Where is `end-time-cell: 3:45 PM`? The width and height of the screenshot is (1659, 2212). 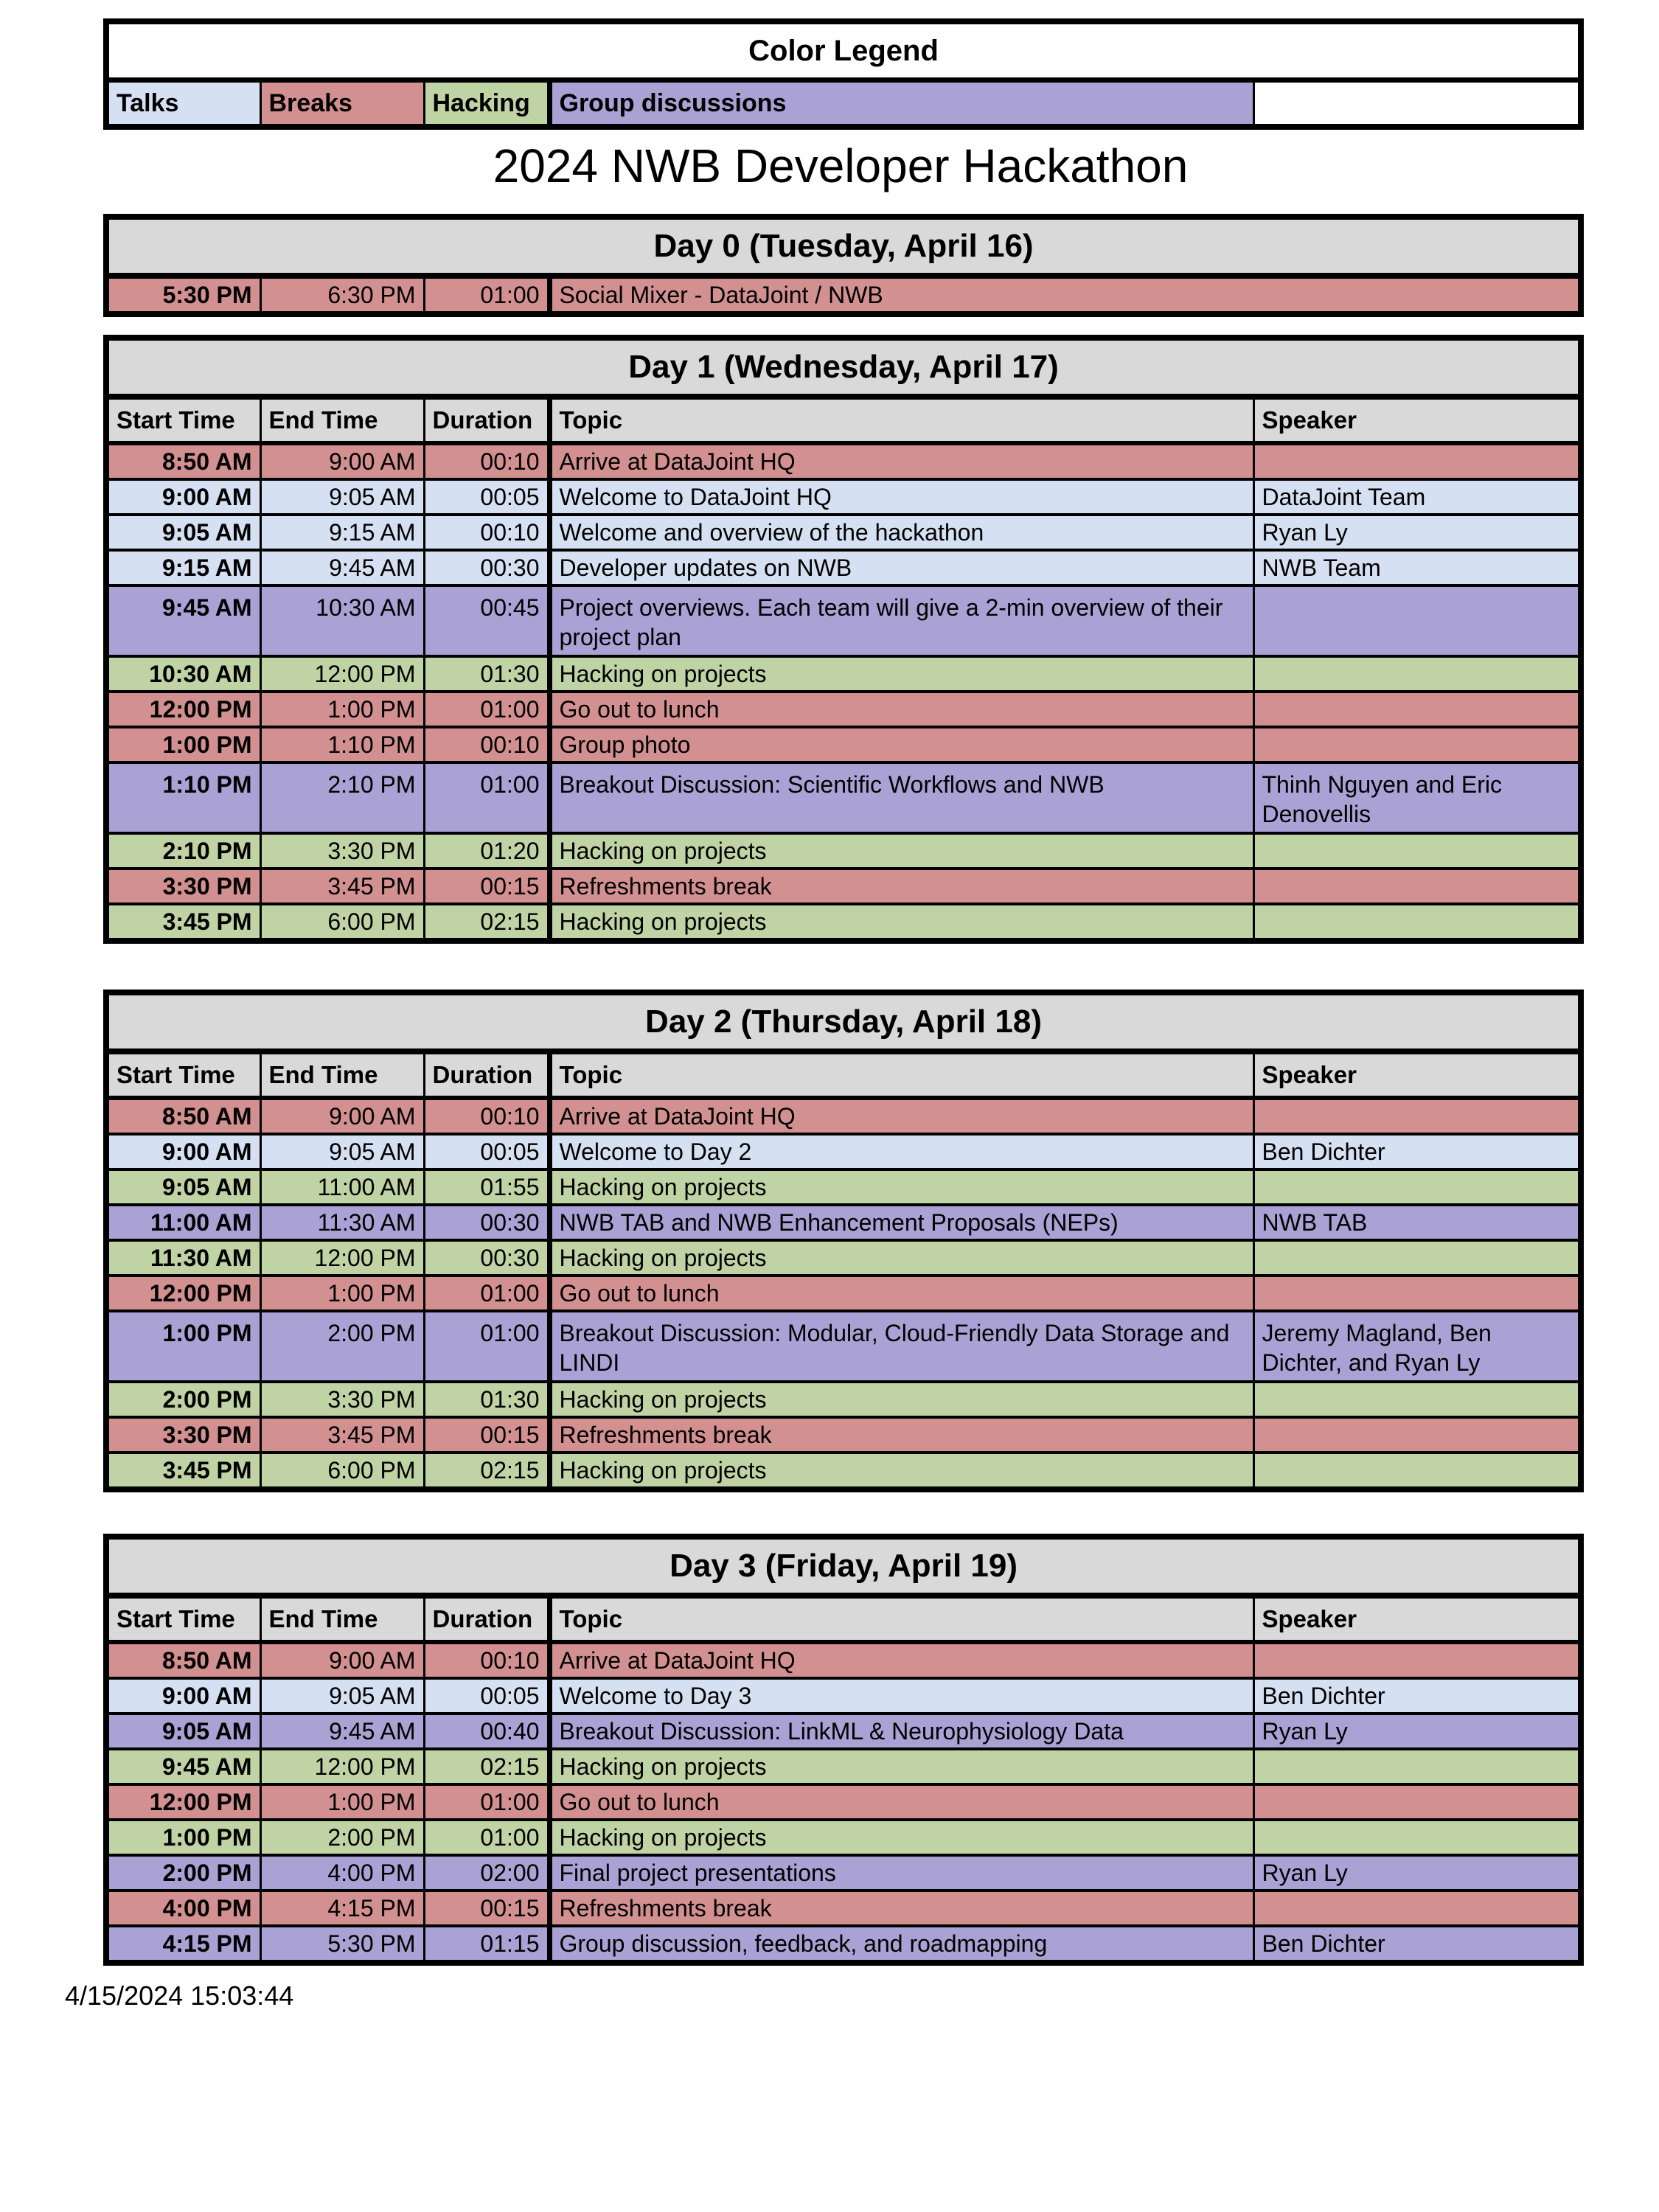
end-time-cell: 3:45 PM is located at coordinates (342, 1435).